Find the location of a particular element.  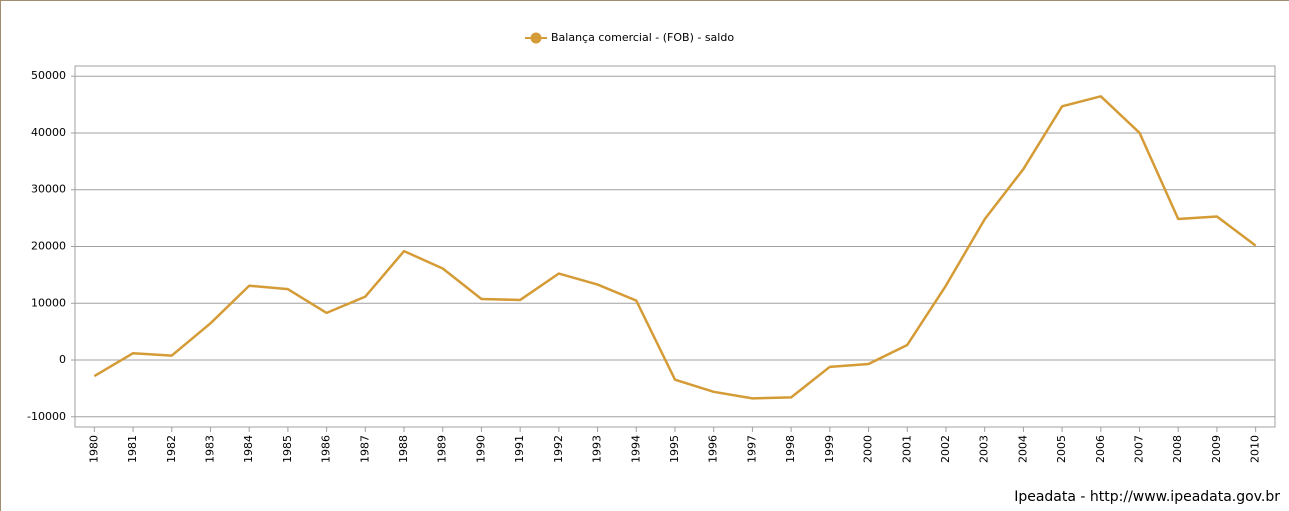

x-tick-label: 1983 is located at coordinates (209, 449).